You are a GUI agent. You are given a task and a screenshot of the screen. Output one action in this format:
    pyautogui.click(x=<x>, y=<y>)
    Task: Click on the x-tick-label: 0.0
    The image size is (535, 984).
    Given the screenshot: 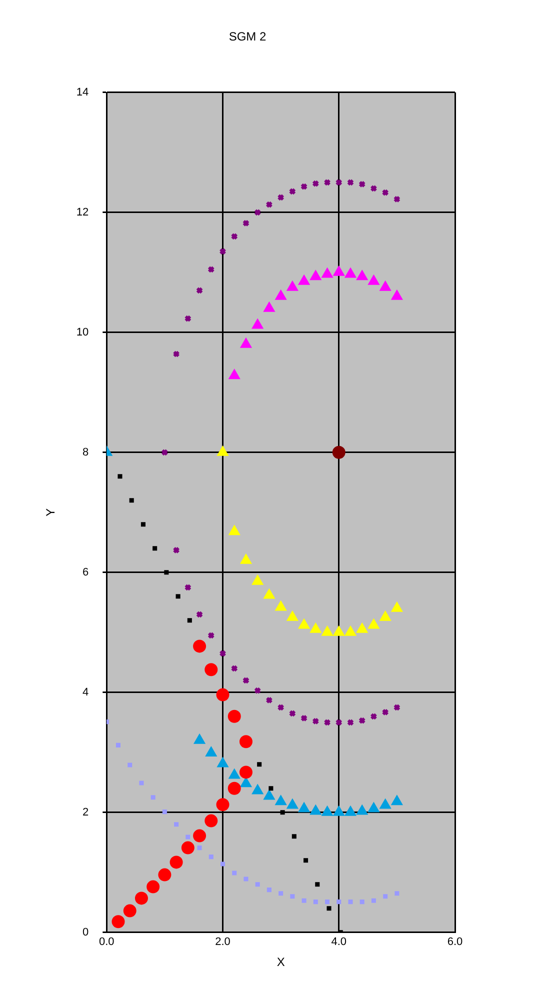 What is the action you would take?
    pyautogui.click(x=106, y=942)
    